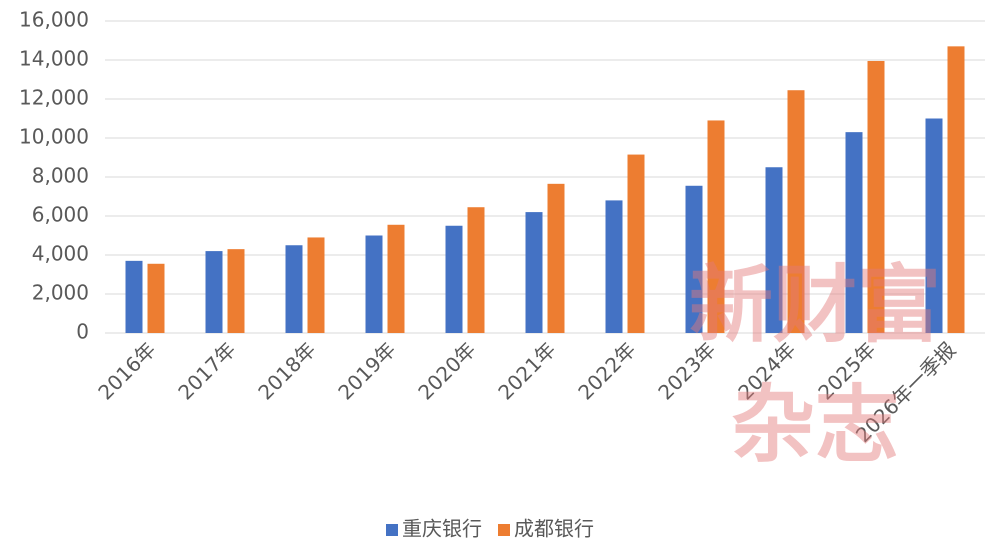  I want to click on y-tick-label: 10,000, so click(54, 137).